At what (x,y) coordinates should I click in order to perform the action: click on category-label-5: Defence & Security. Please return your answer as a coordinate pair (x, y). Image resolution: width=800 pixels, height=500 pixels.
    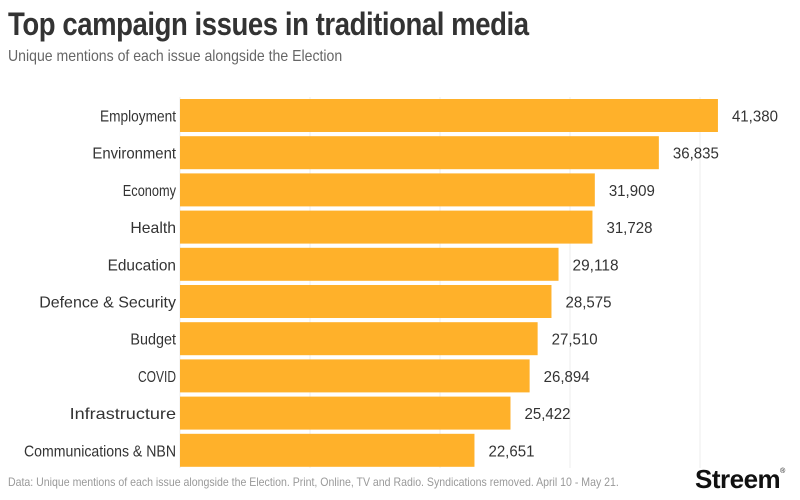
    Looking at the image, I should click on (107, 303).